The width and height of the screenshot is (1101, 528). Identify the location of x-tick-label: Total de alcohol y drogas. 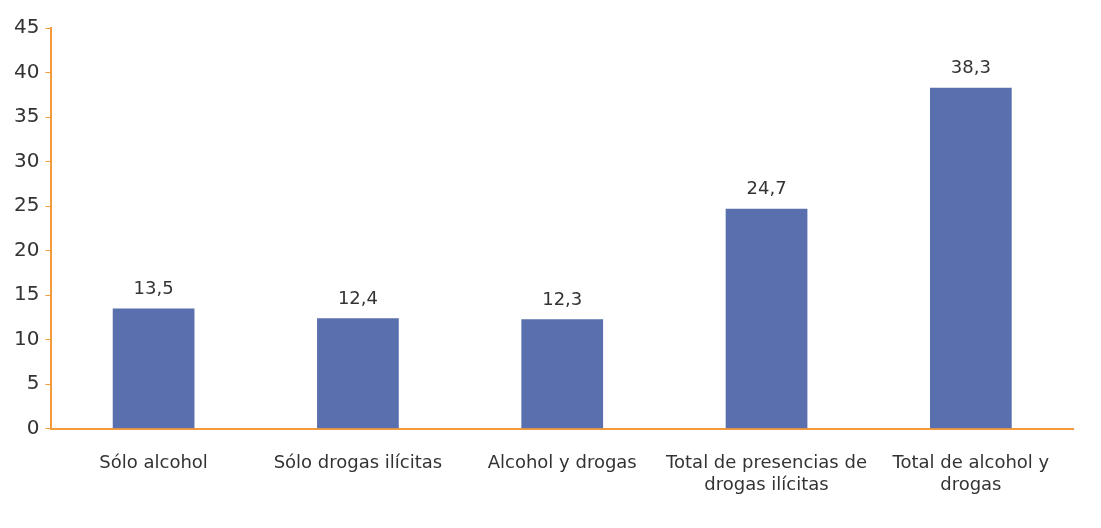
(970, 472).